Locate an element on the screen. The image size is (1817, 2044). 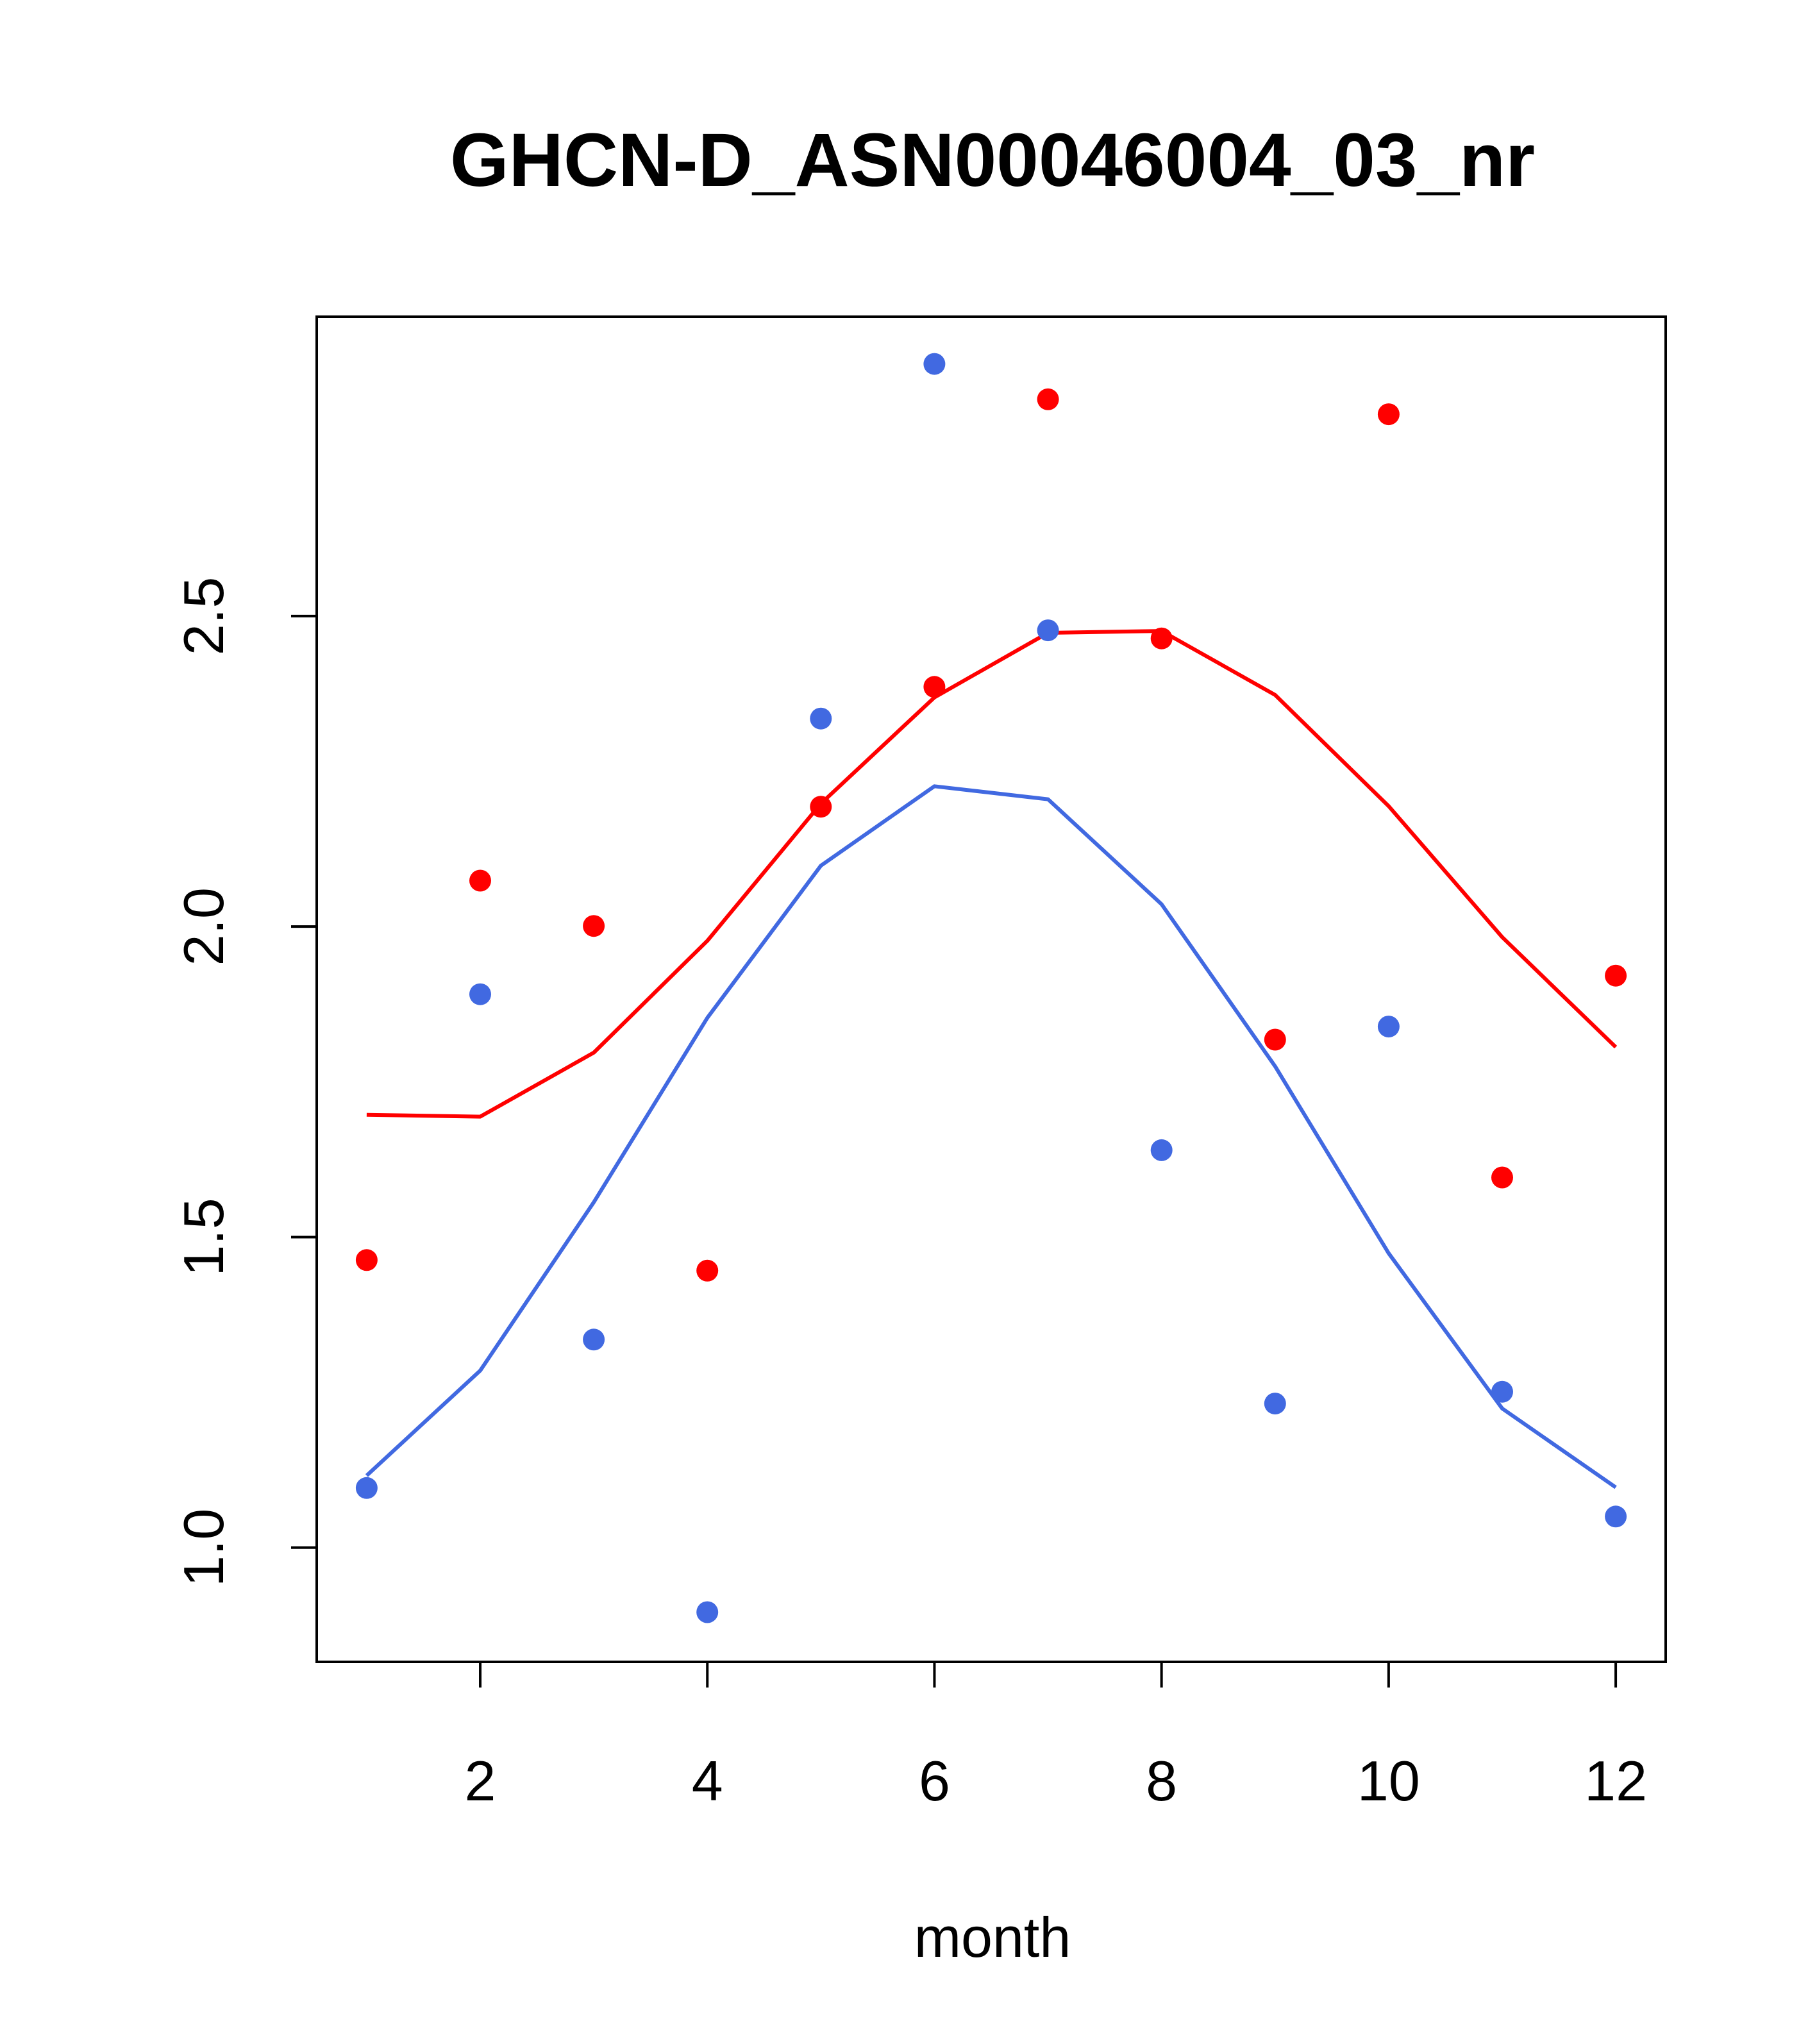
x-tick-label: 6 is located at coordinates (935, 1781).